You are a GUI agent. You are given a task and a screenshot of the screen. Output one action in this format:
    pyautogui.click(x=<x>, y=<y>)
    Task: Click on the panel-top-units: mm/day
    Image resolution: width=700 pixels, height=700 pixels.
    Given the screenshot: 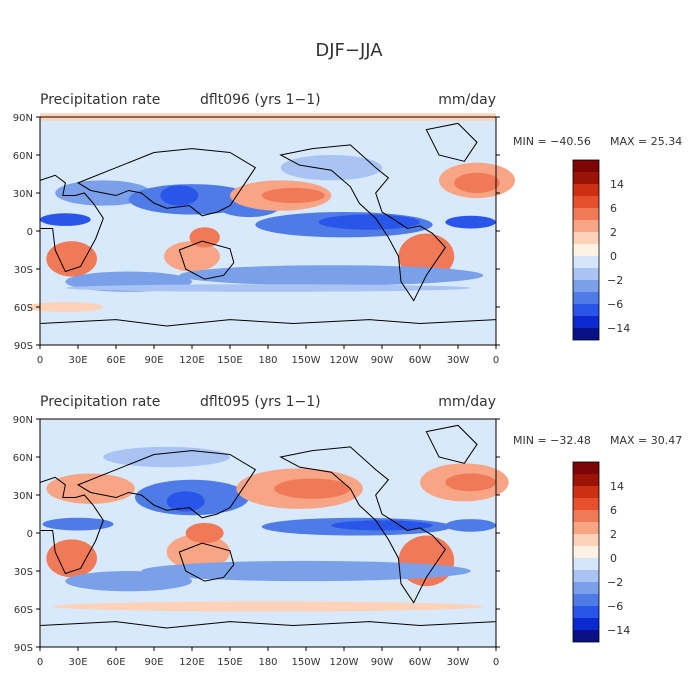 What is the action you would take?
    pyautogui.click(x=467, y=100)
    